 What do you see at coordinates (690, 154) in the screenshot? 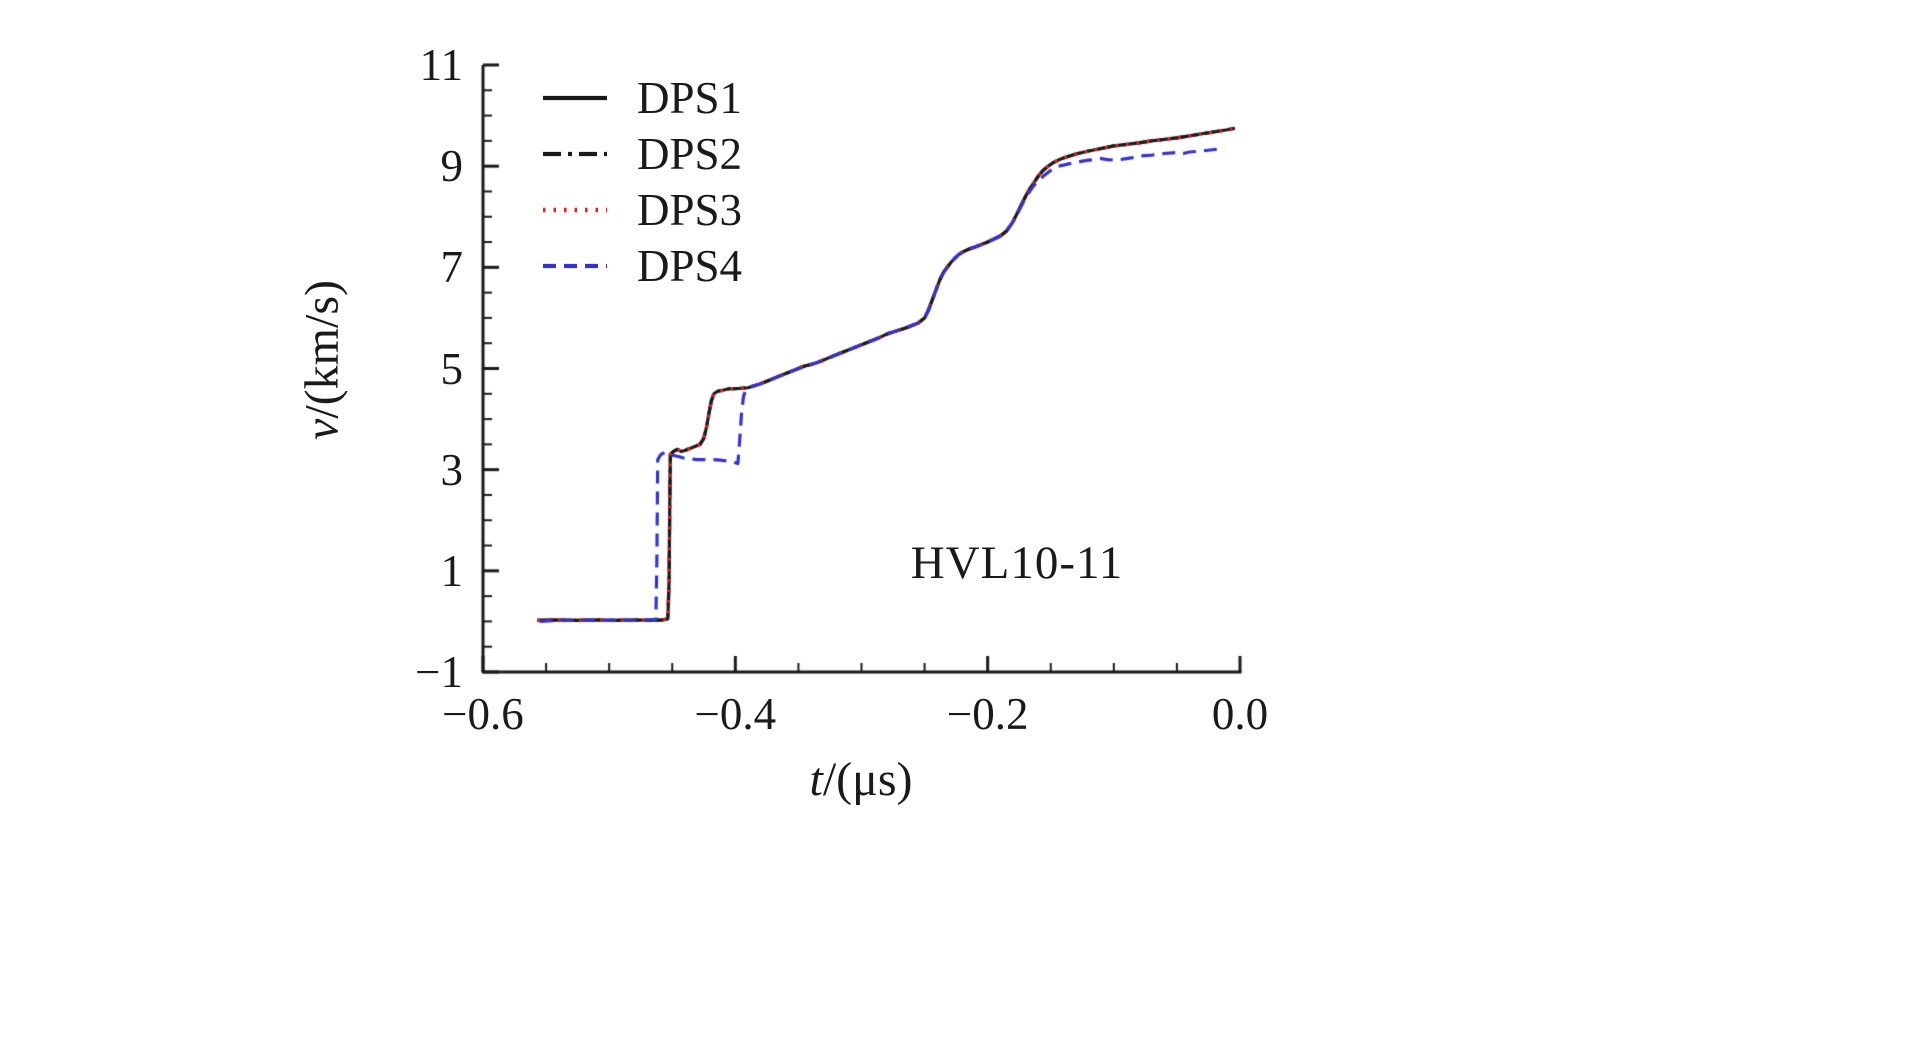
I see `legend-label: DPS2` at bounding box center [690, 154].